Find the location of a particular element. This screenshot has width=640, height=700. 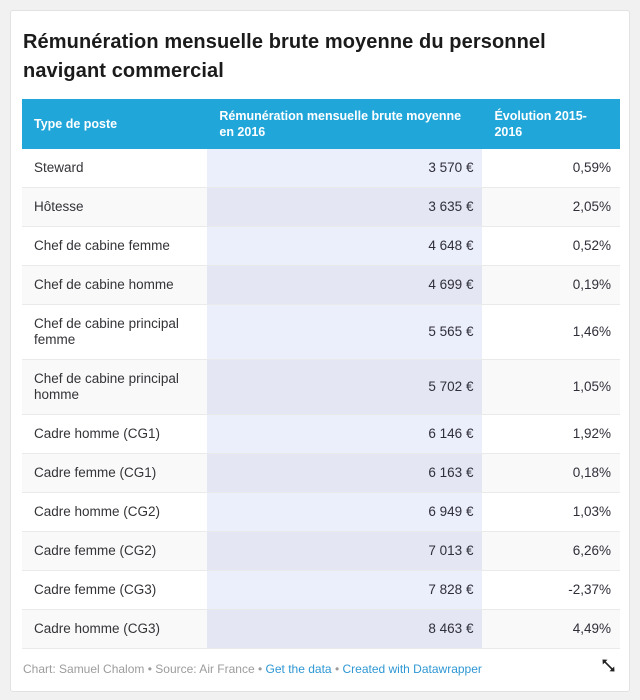

cell-type-de-poste: Cadre homme (CG3) is located at coordinates (115, 629).